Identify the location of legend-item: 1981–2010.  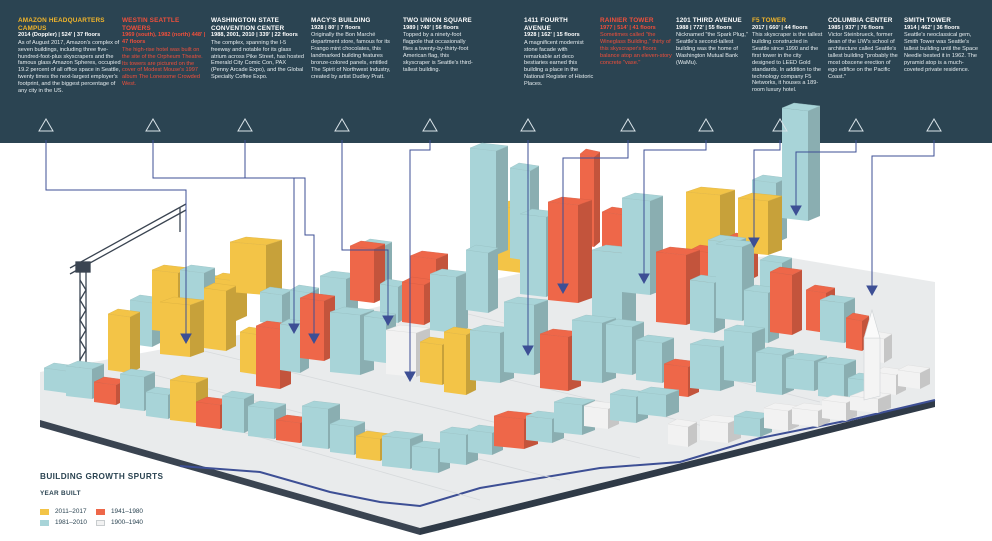
(63, 522).